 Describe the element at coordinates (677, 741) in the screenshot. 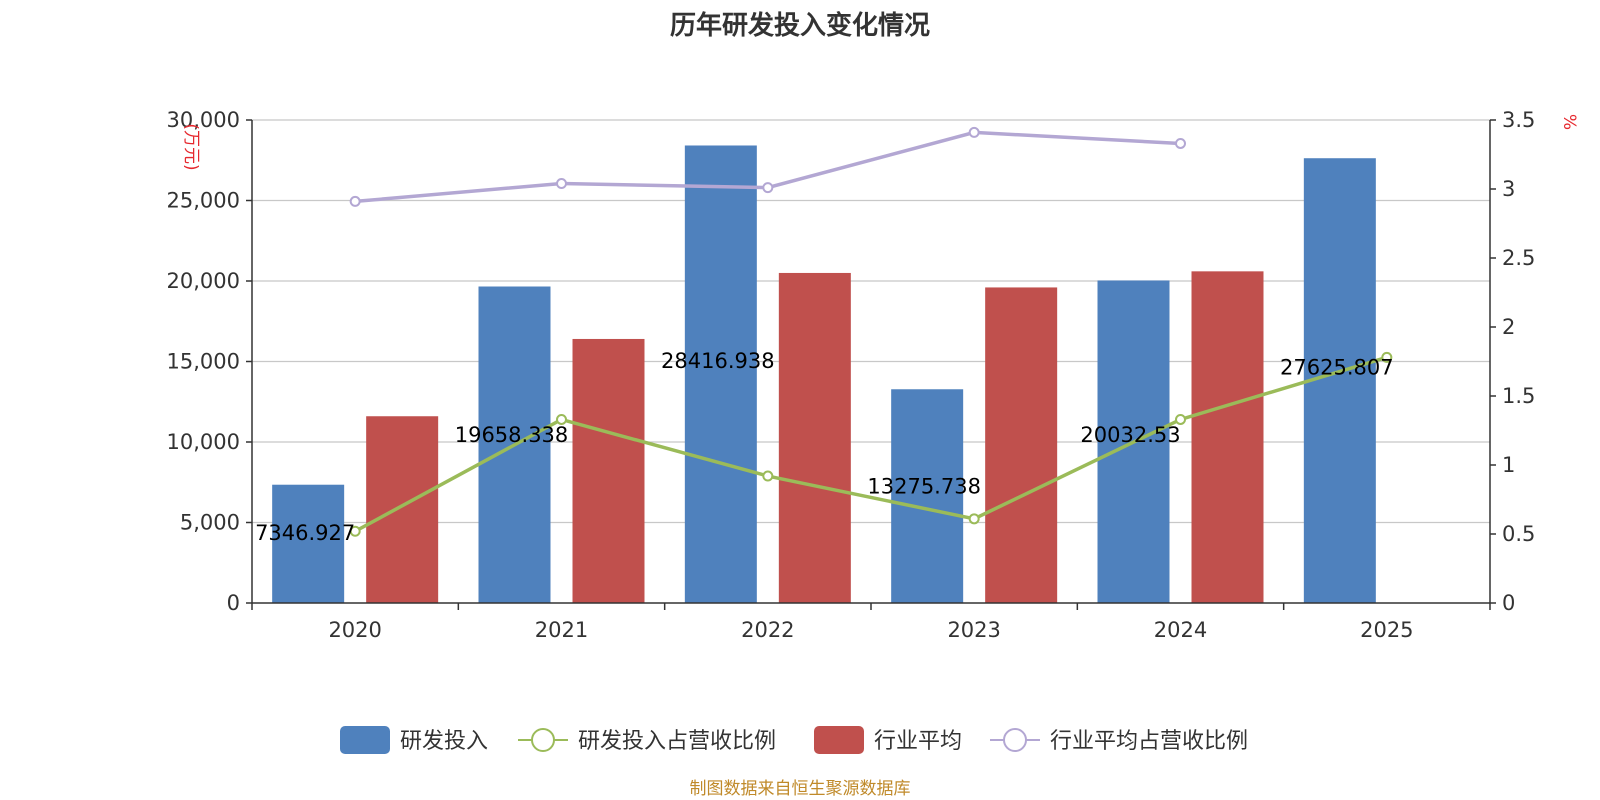

I see `legend-label: 研发投入占营收比例` at that location.